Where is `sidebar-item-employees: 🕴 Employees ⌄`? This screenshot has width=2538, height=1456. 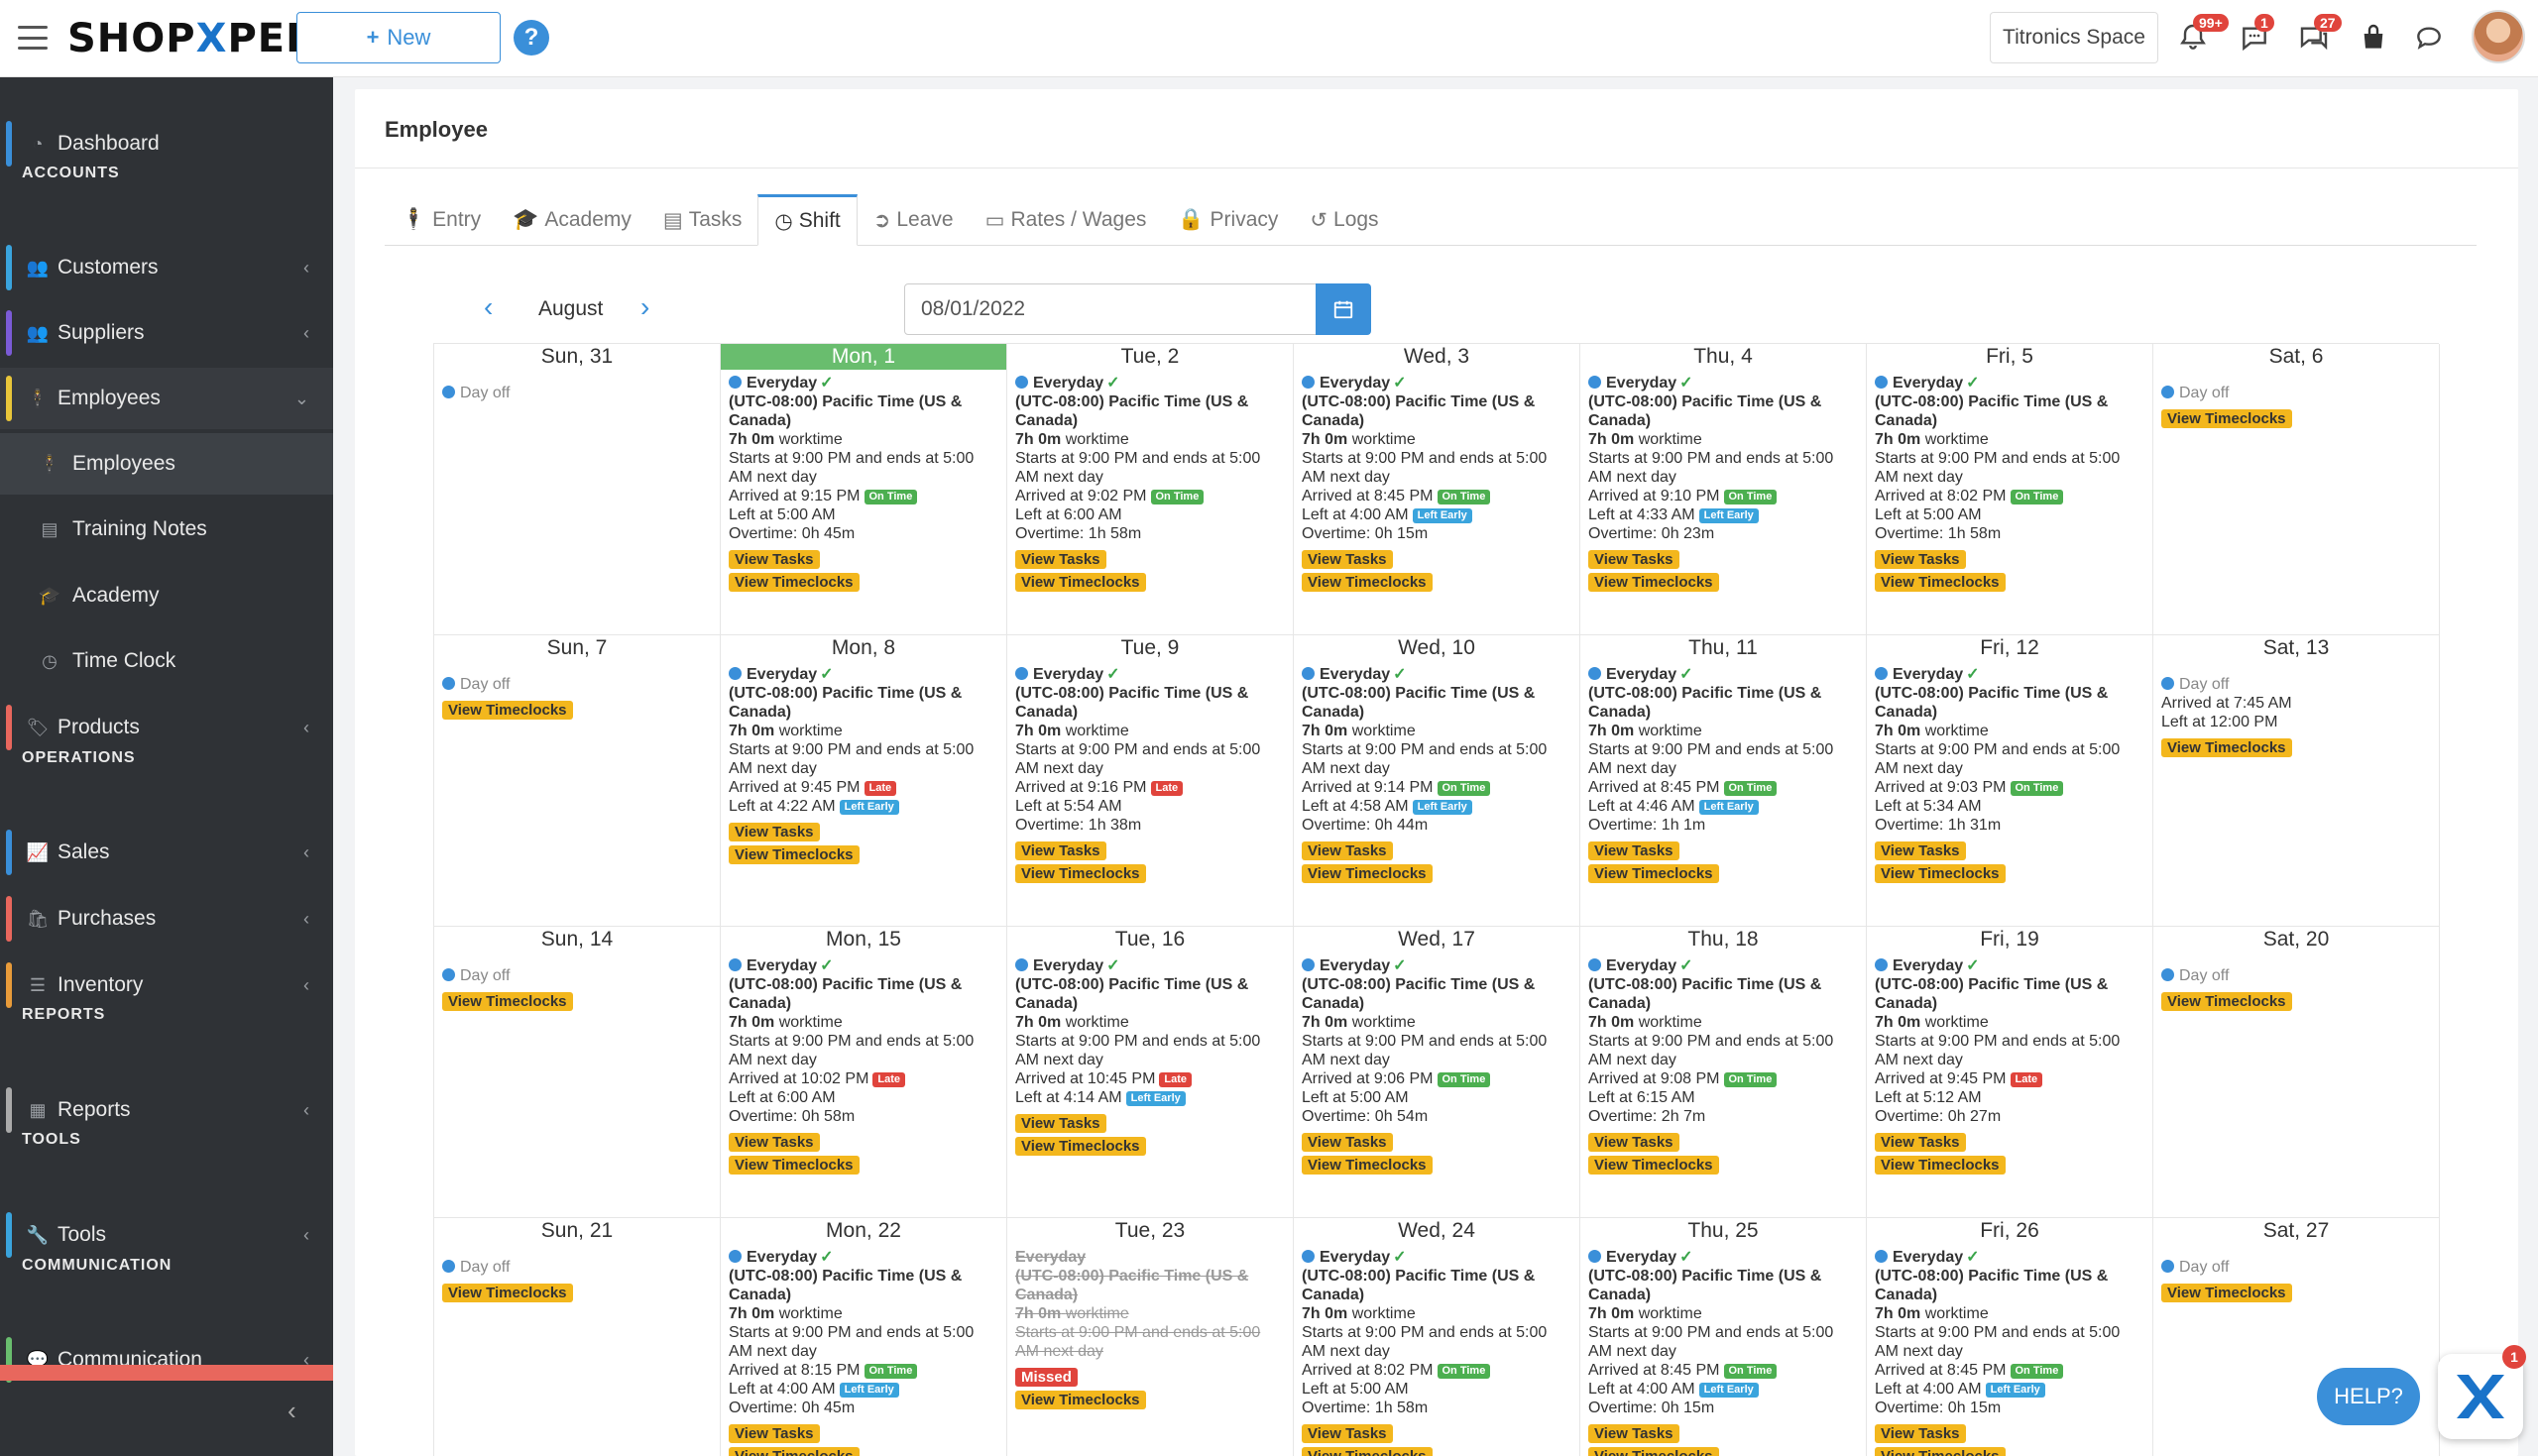 sidebar-item-employees: 🕴 Employees ⌄ is located at coordinates (166, 398).